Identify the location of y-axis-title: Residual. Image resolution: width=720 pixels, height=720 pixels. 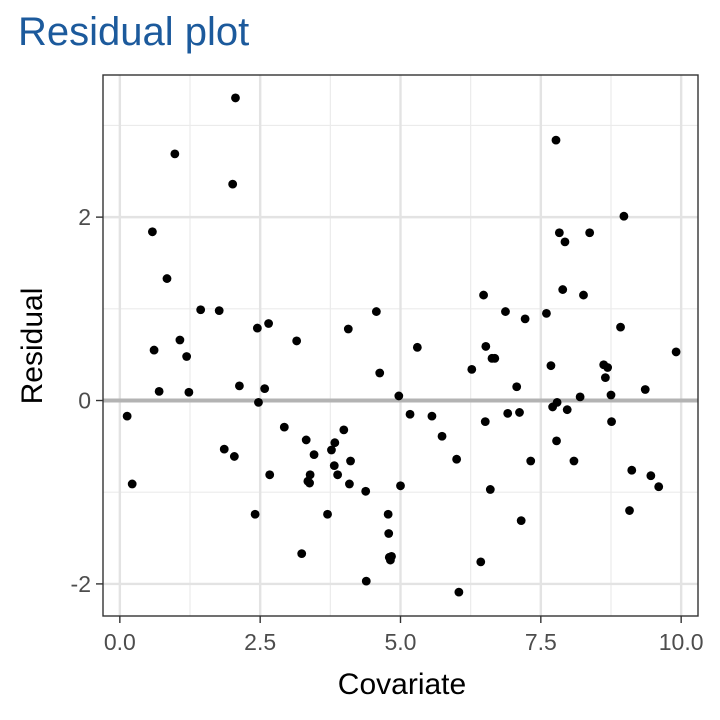
(32, 346).